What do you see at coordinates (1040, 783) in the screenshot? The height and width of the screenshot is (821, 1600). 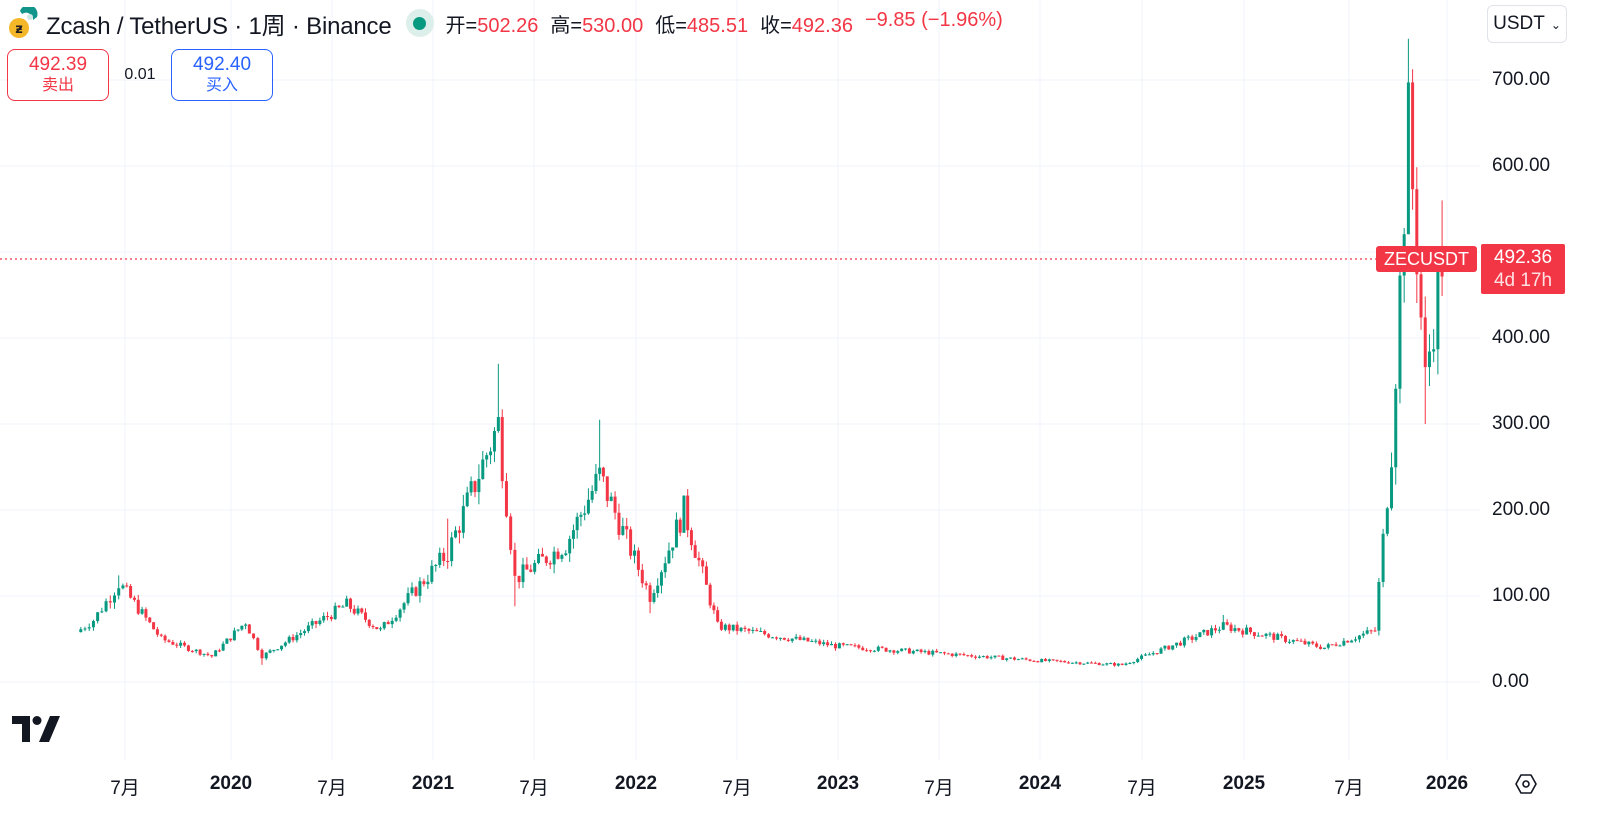 I see `time-axis-label: 2024` at bounding box center [1040, 783].